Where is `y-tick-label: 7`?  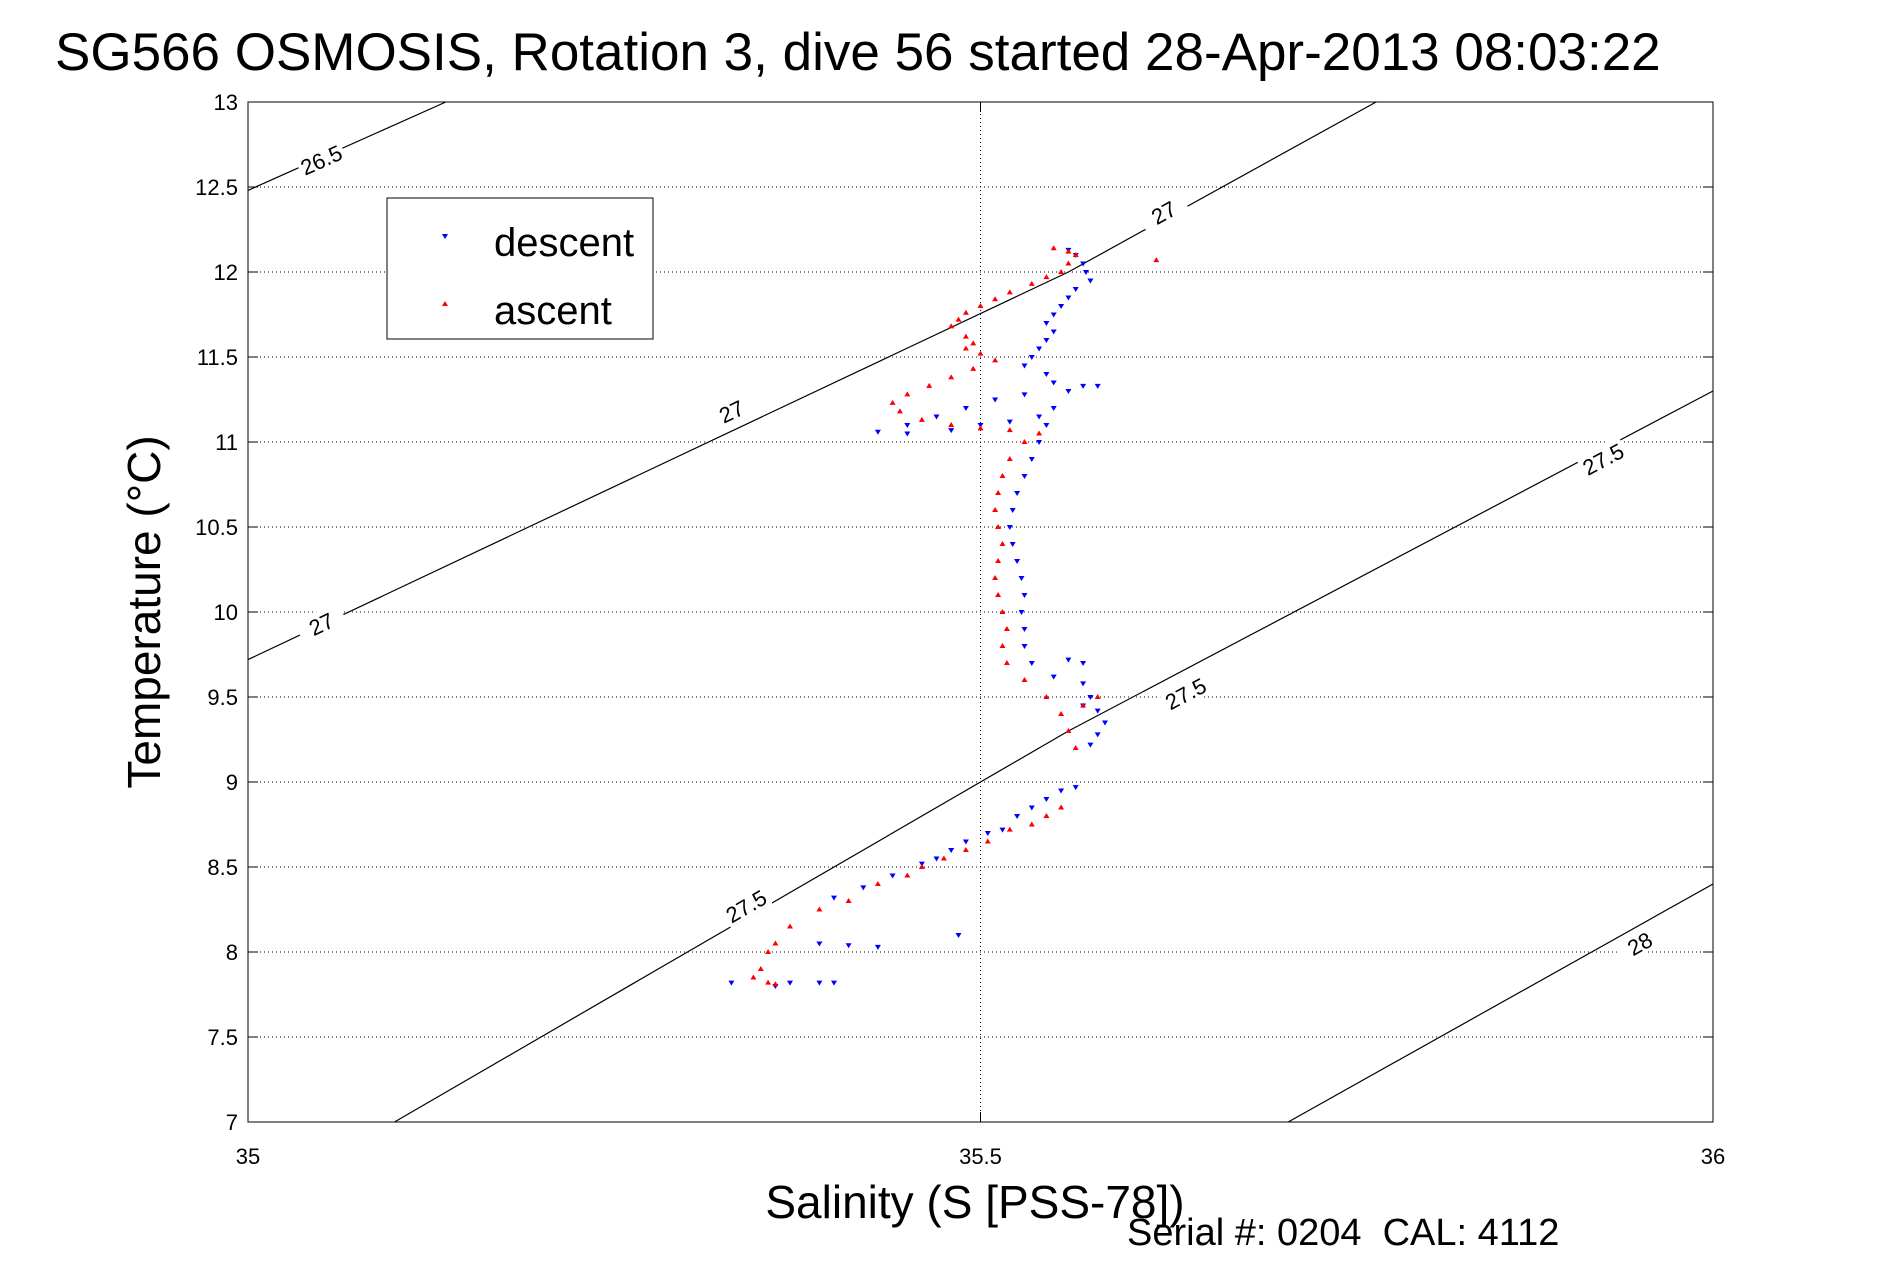 y-tick-label: 7 is located at coordinates (232, 1122).